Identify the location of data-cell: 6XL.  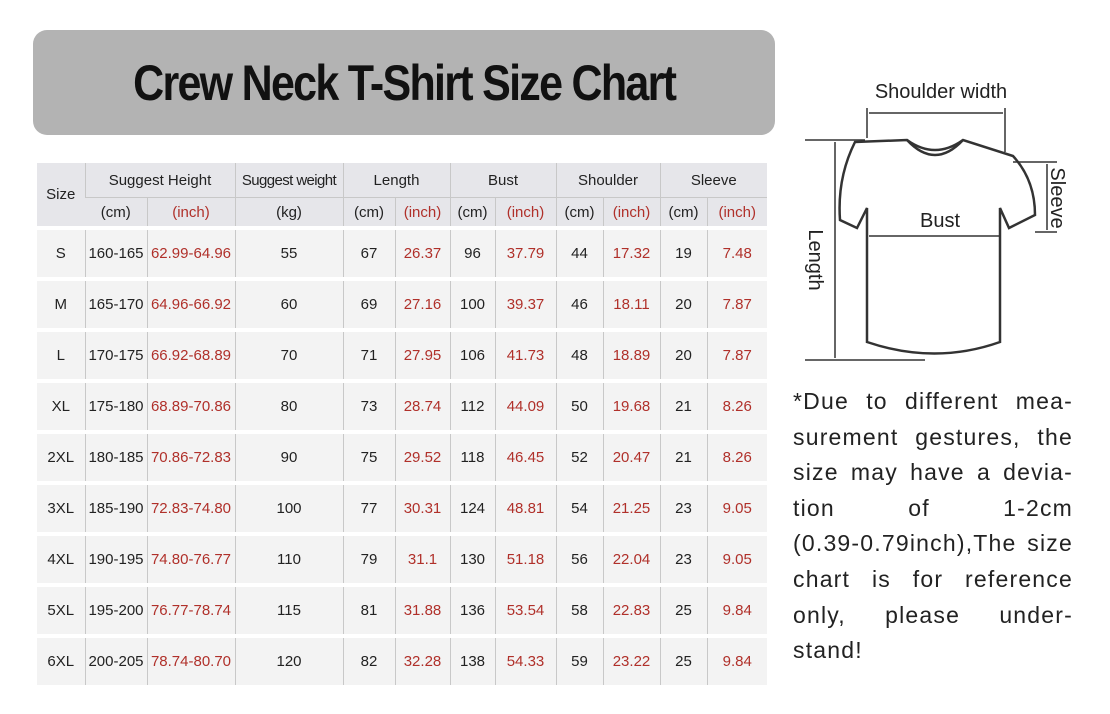
(61, 659).